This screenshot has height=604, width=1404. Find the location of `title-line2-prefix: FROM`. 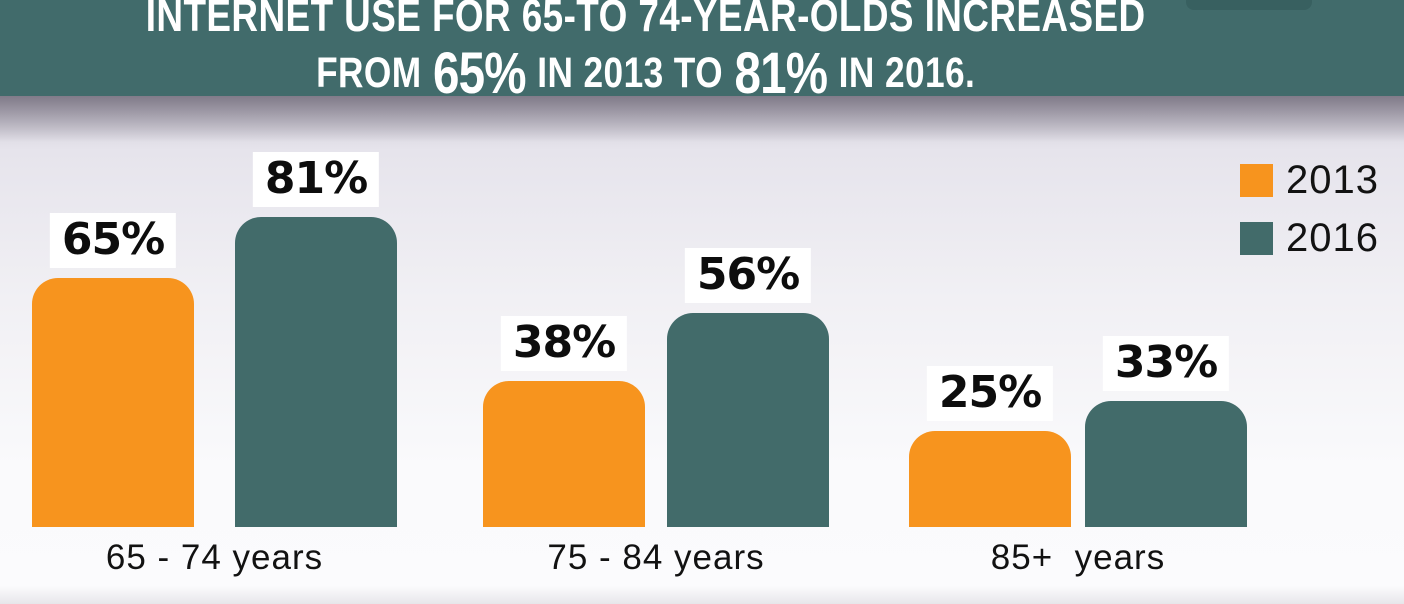

title-line2-prefix: FROM is located at coordinates (369, 73).